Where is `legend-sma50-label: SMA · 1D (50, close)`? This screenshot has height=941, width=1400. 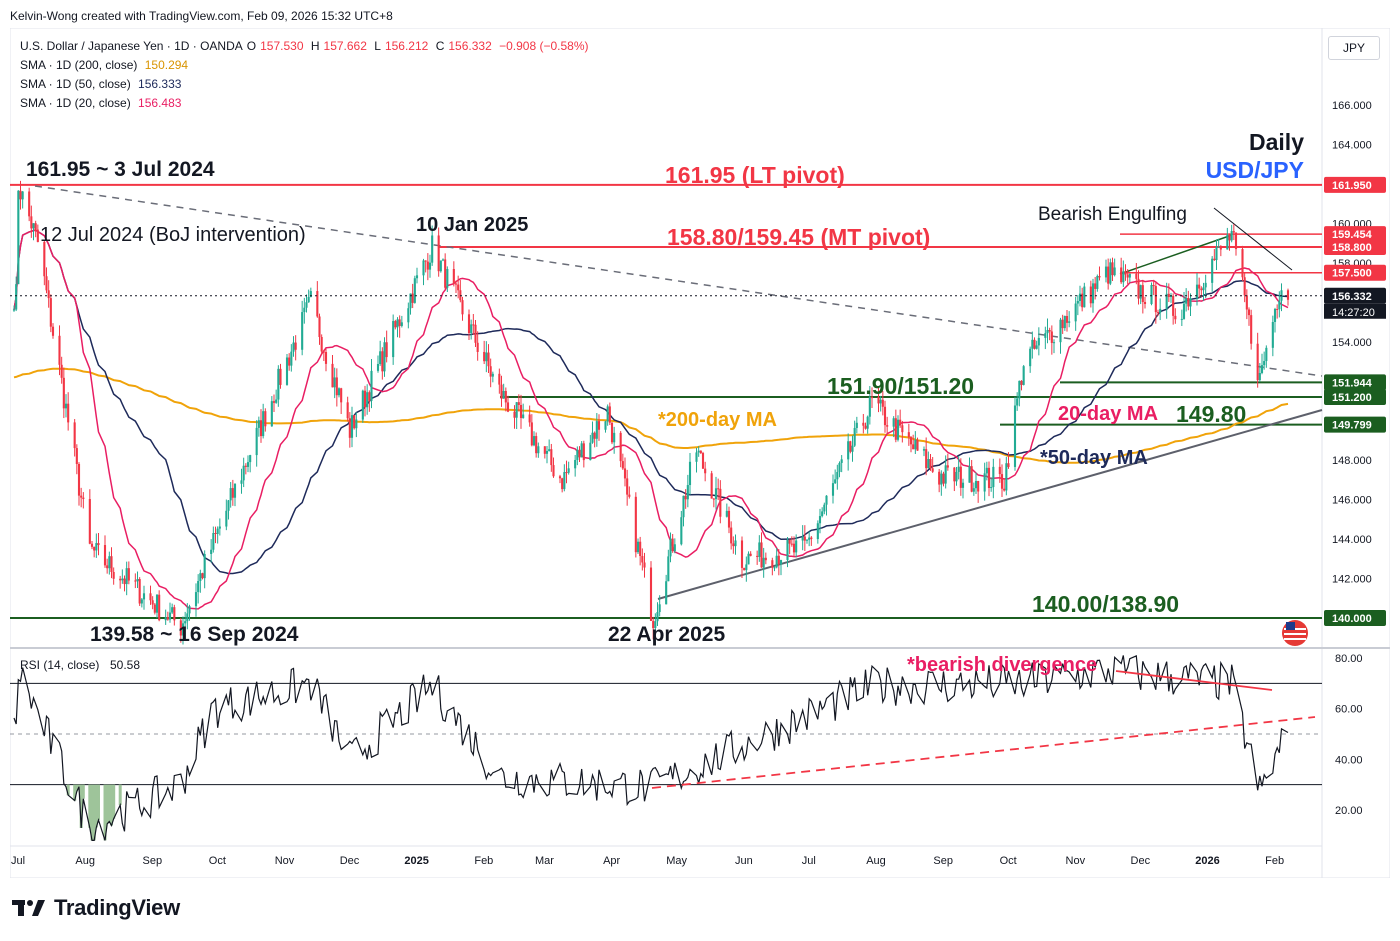
legend-sma50-label: SMA · 1D (50, close) is located at coordinates (75, 84).